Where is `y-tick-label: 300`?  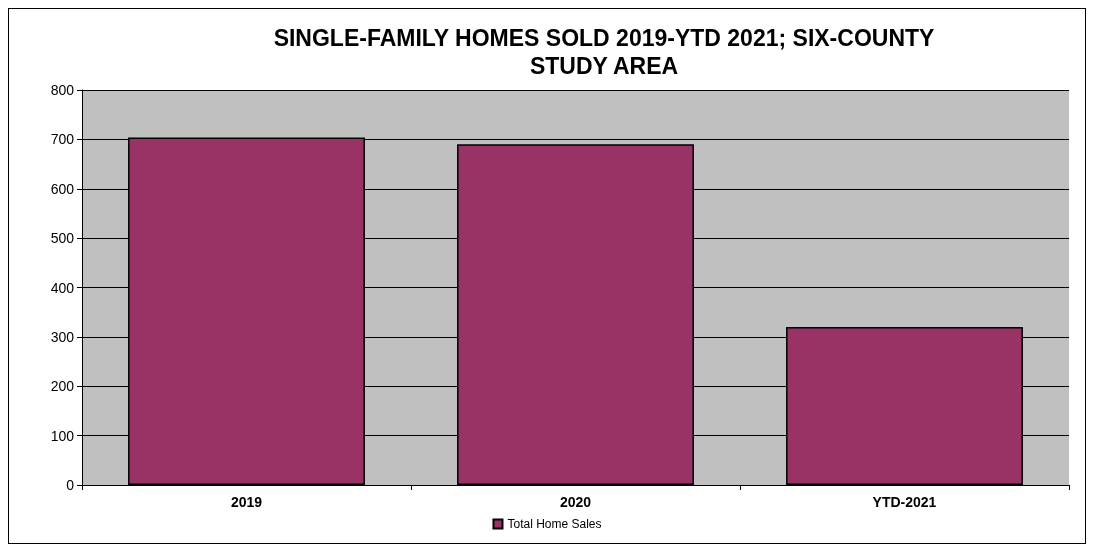
y-tick-label: 300 is located at coordinates (62, 336).